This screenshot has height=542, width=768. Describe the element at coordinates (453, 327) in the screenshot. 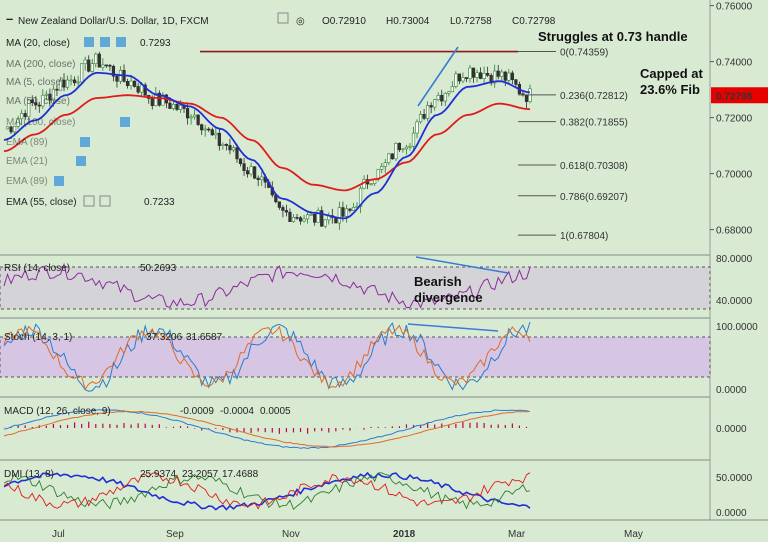

I see `stoch-trend-line` at that location.